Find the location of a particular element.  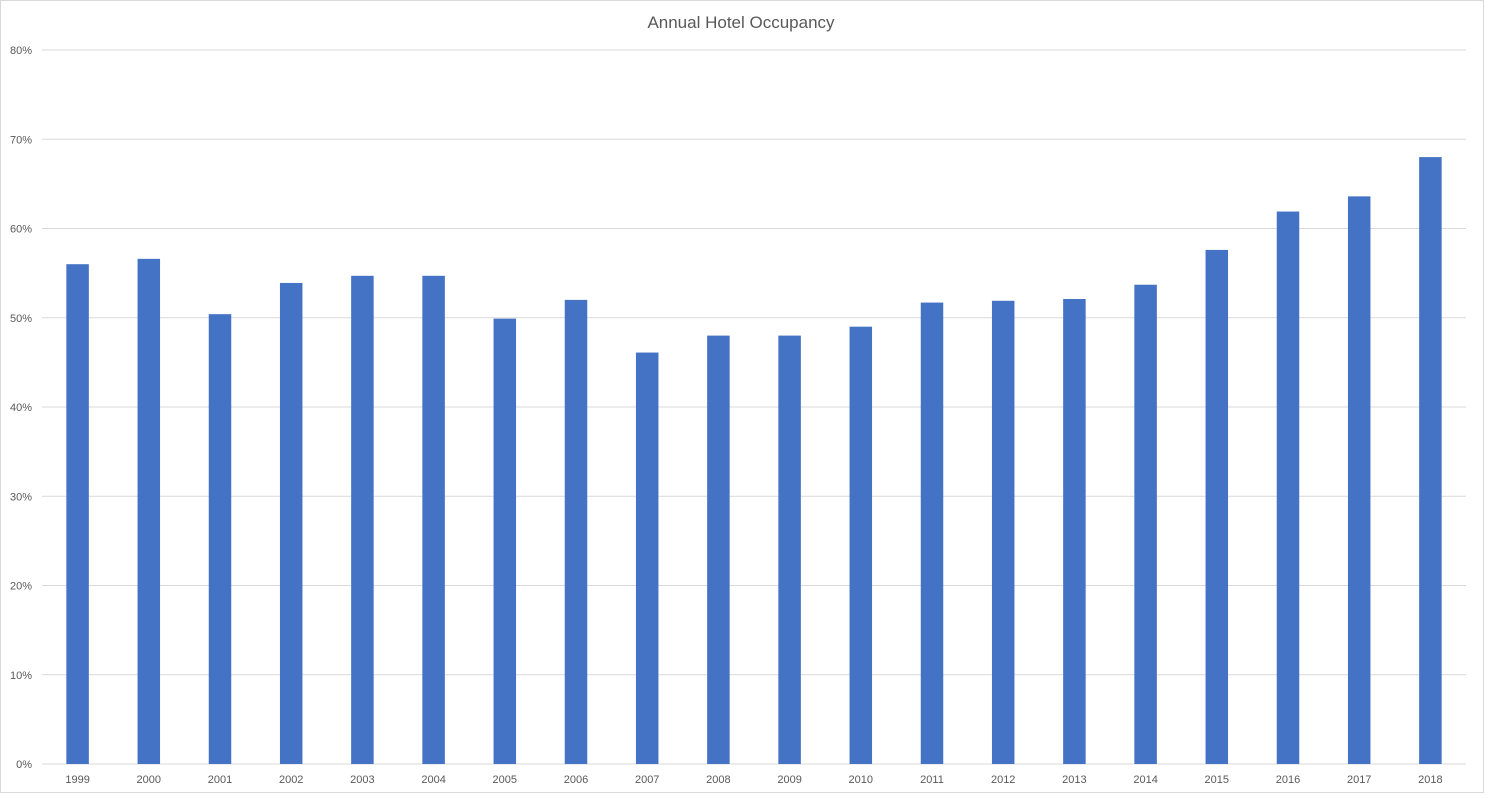

bar-2013 is located at coordinates (1074, 531).